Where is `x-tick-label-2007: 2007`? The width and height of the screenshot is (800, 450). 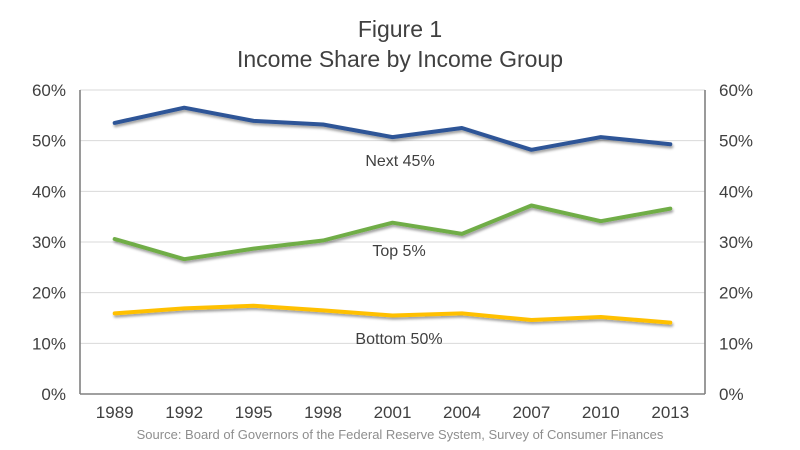 x-tick-label-2007: 2007 is located at coordinates (531, 412).